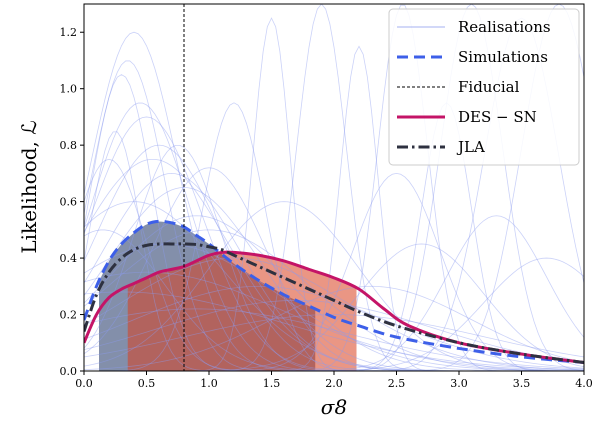 The image size is (608, 427). What do you see at coordinates (459, 383) in the screenshot?
I see `x-tick-label: 3.0` at bounding box center [459, 383].